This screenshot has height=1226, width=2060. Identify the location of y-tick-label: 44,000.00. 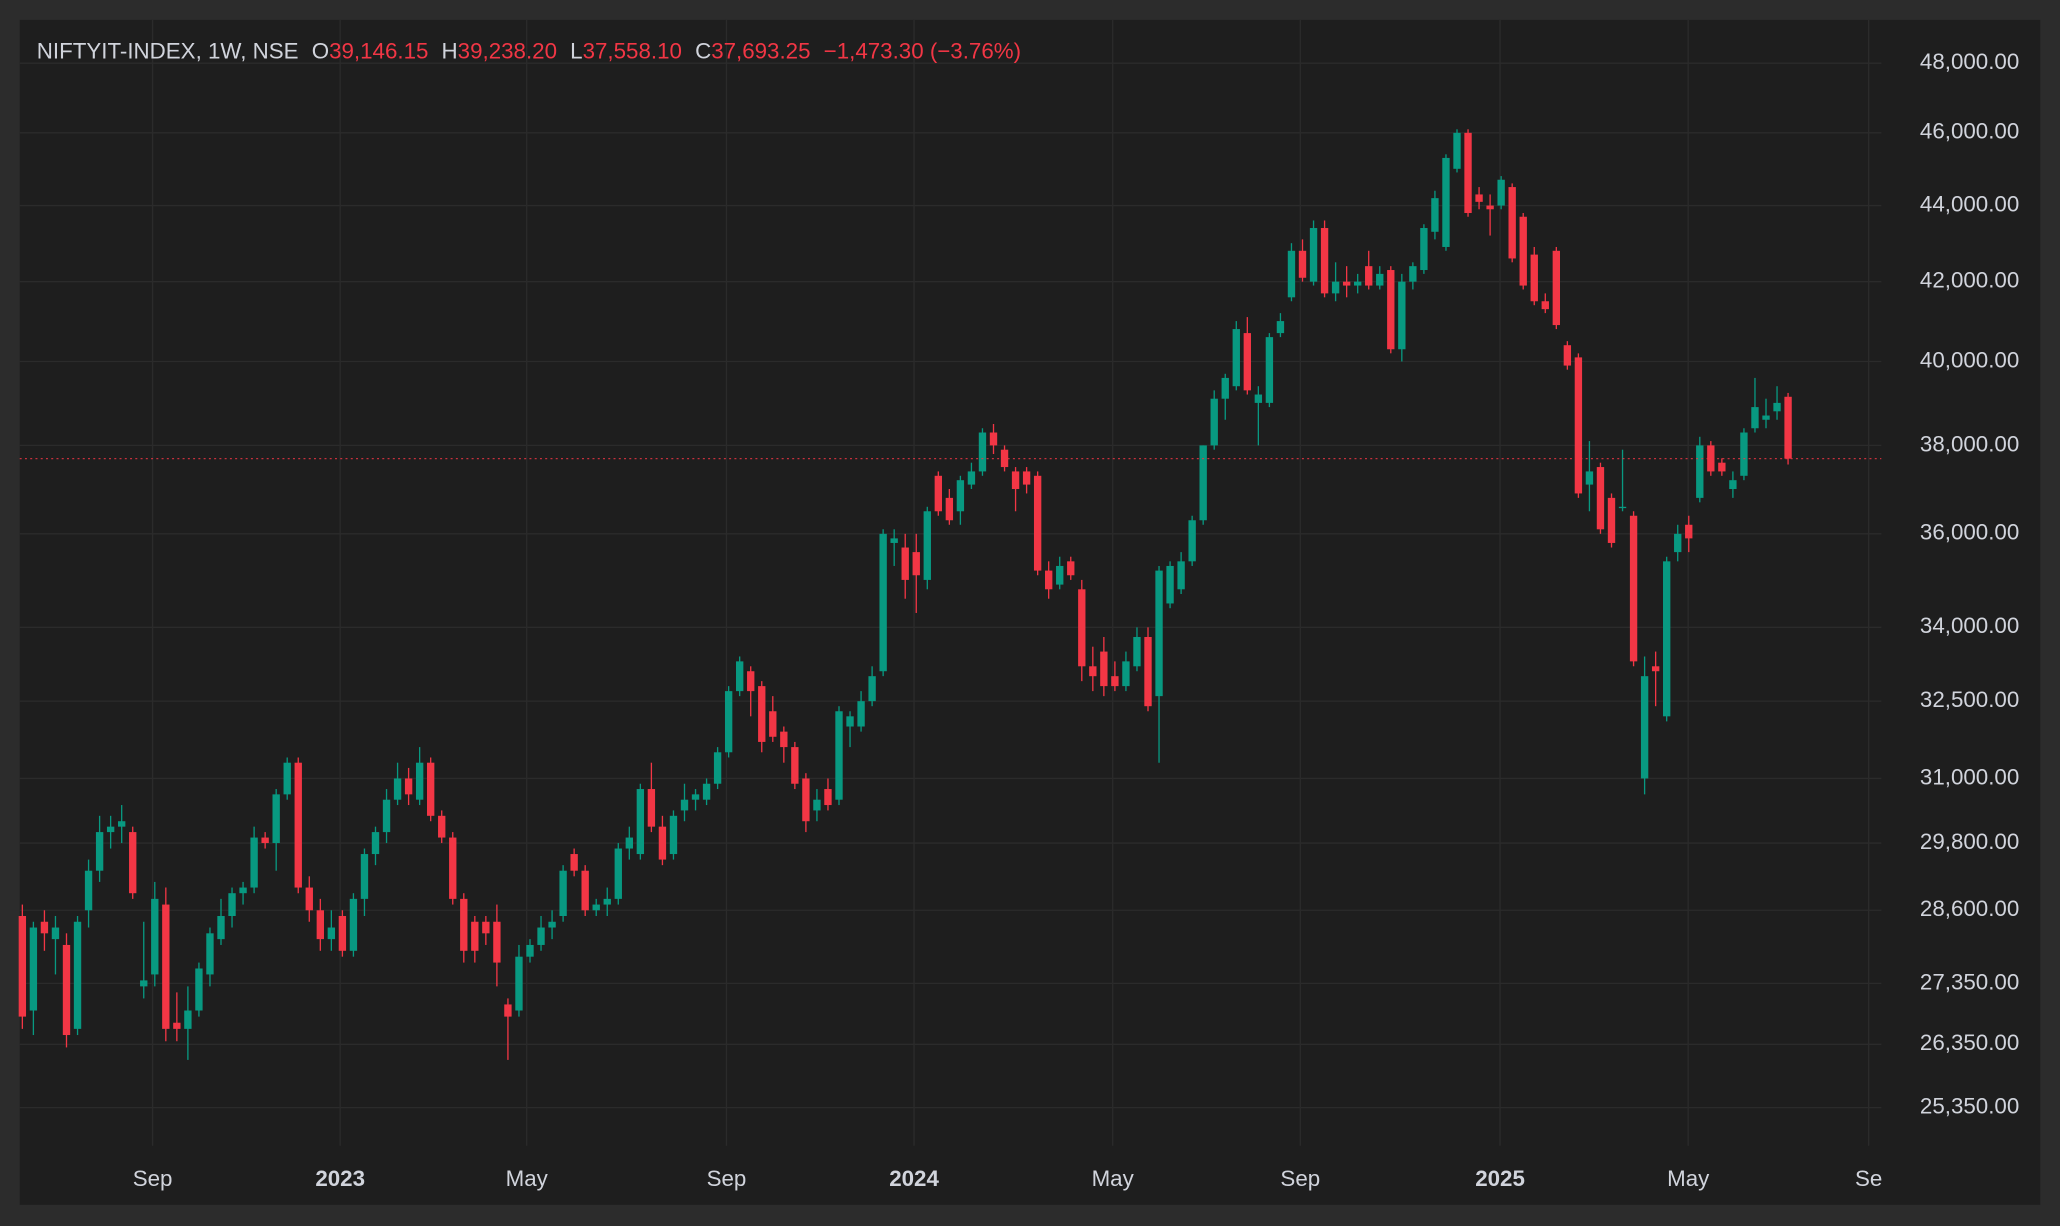
(1969, 203).